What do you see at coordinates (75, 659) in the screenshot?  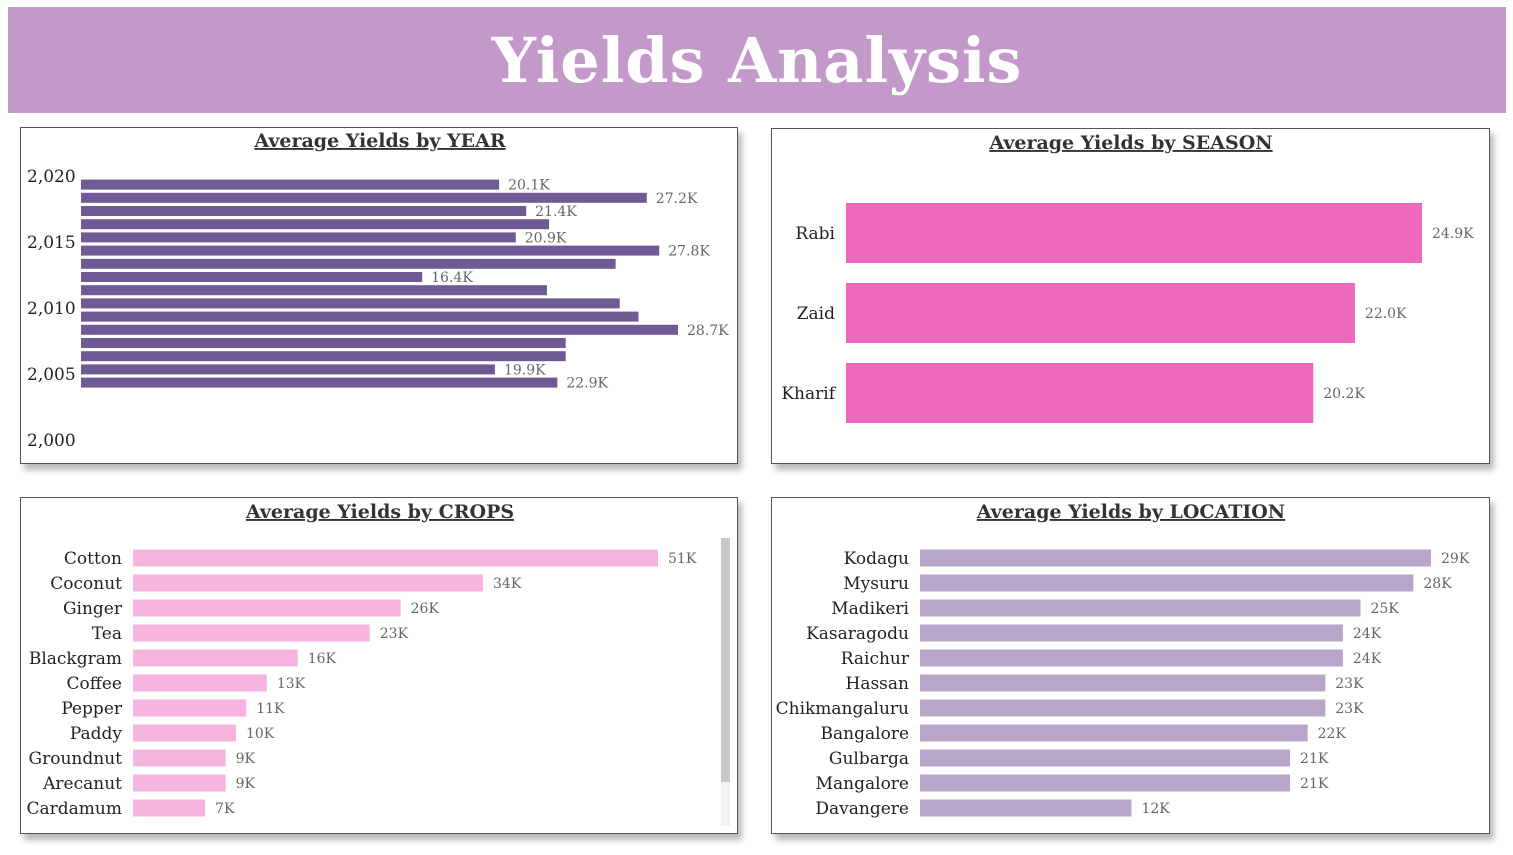 I see `category-label: Blackgram` at bounding box center [75, 659].